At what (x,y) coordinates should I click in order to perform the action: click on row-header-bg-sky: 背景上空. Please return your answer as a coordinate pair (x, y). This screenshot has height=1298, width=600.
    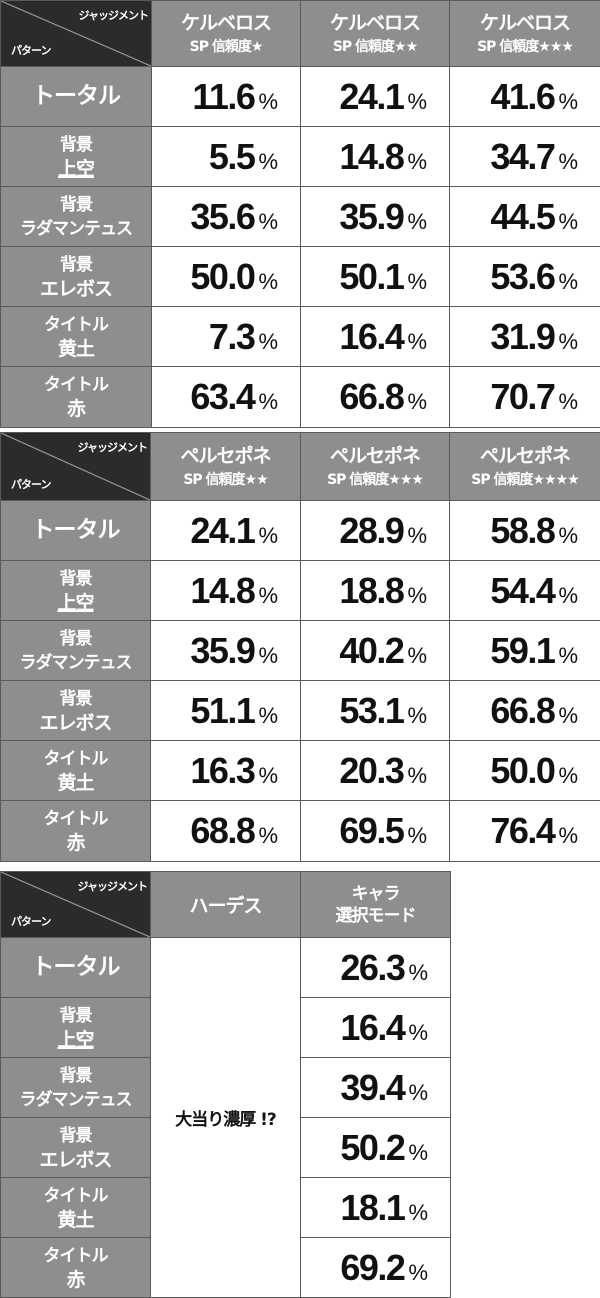
    Looking at the image, I should click on (76, 1028).